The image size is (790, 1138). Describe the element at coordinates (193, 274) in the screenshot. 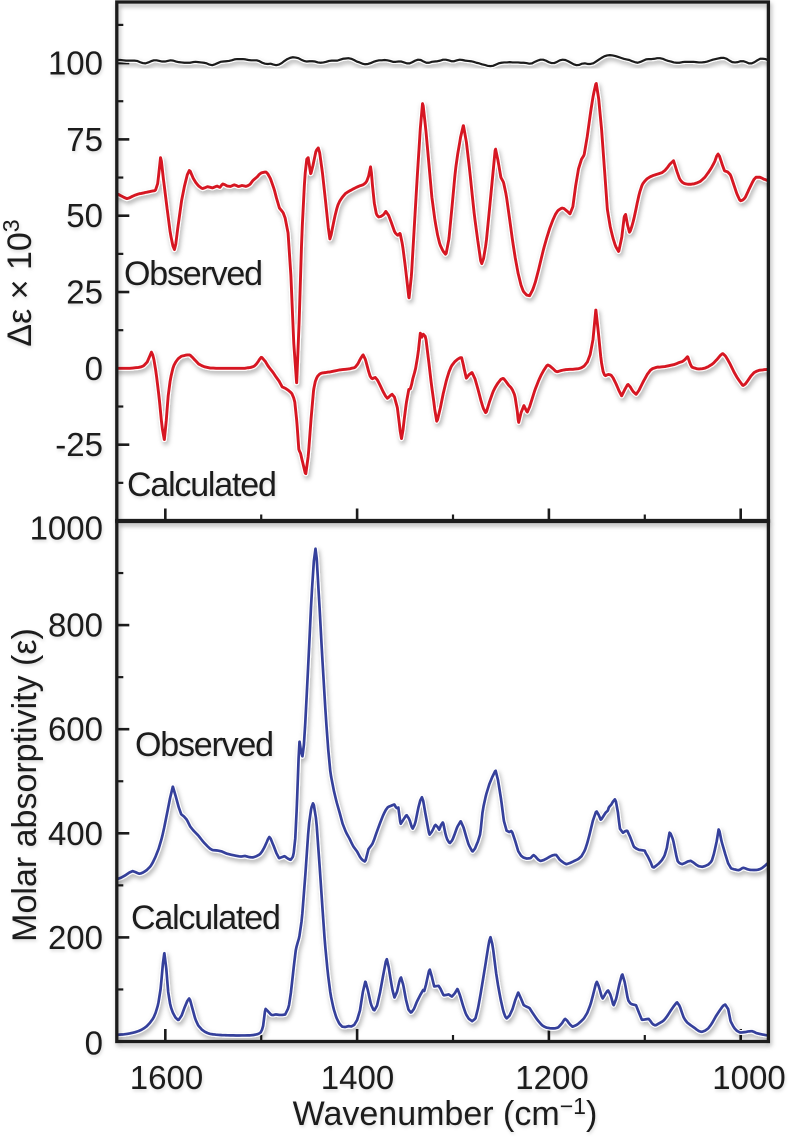

I see `vcd-label-observed: Observed` at that location.